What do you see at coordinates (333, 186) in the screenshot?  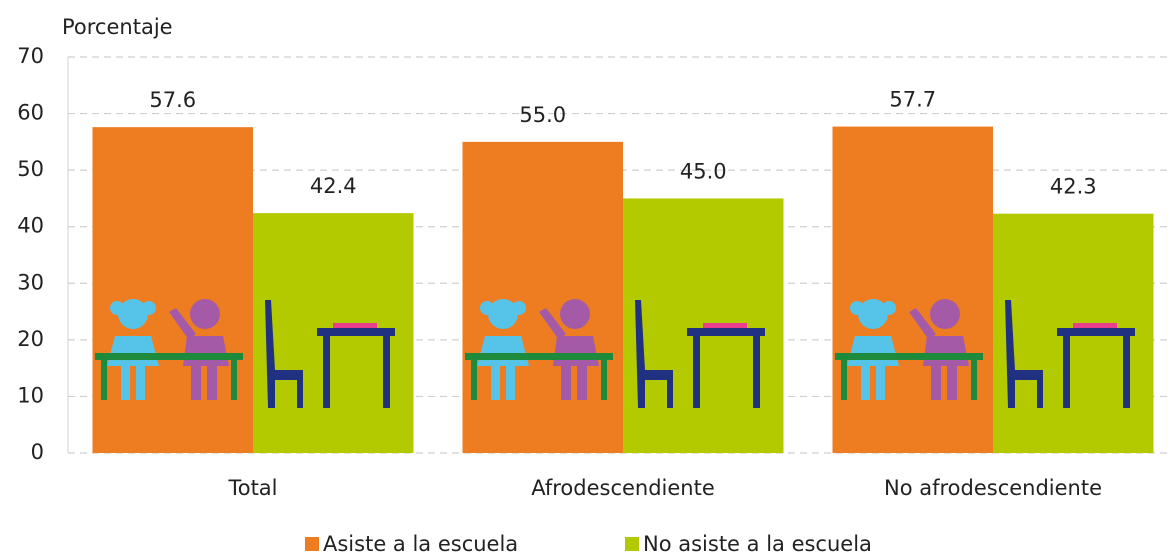 I see `value-label: 42.4` at bounding box center [333, 186].